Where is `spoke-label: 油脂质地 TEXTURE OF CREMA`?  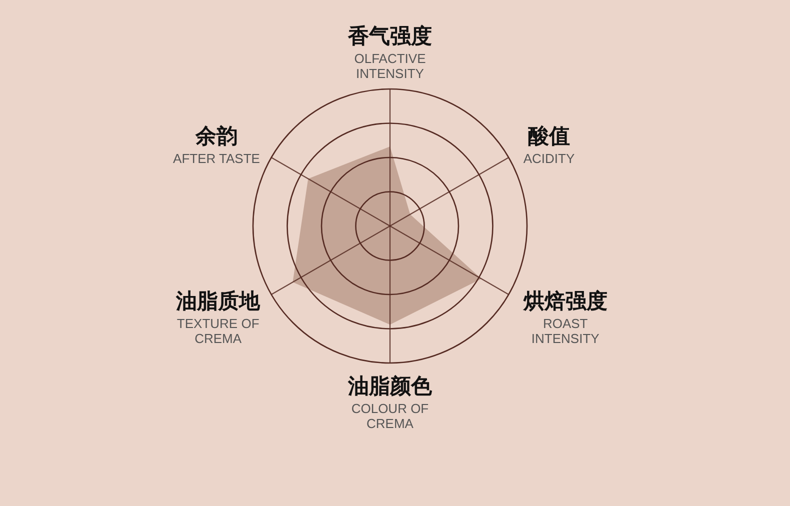 spoke-label: 油脂质地 TEXTURE OF CREMA is located at coordinates (218, 317).